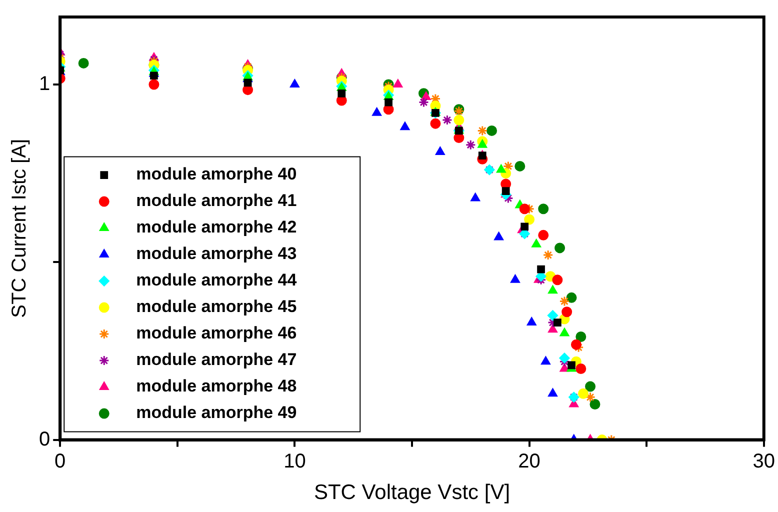 This screenshot has height=512, width=778. Describe the element at coordinates (19, 228) in the screenshot. I see `y-axis-title: STC Current Istc [A]` at that location.